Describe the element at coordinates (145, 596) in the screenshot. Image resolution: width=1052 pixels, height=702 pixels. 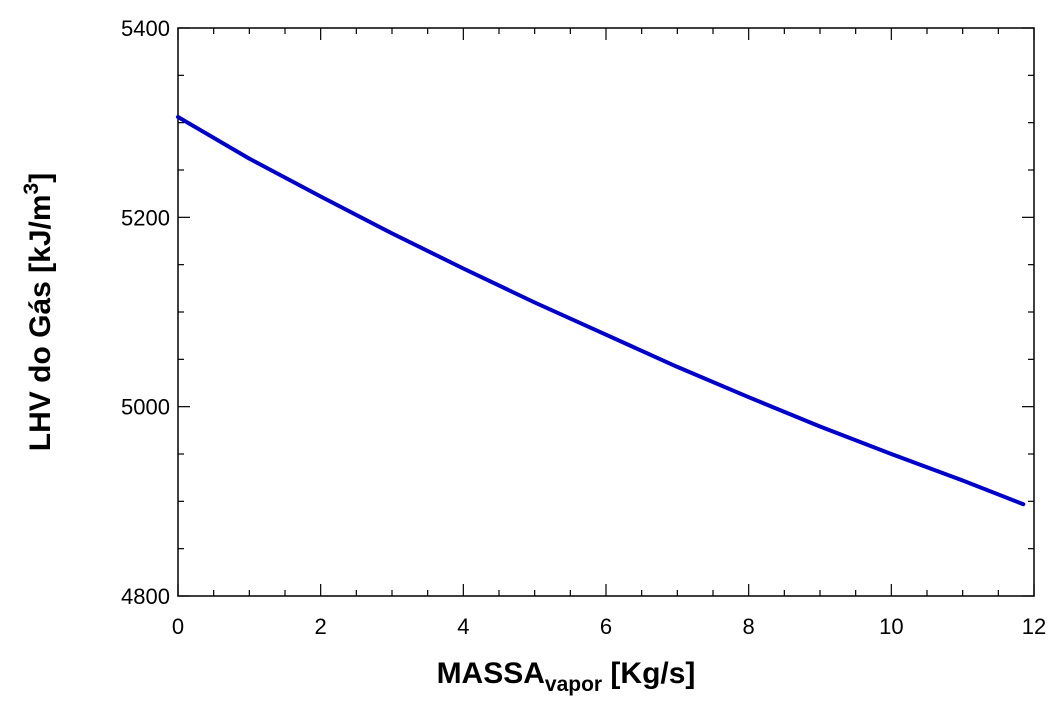
I see `y-tick-label: 4800` at that location.